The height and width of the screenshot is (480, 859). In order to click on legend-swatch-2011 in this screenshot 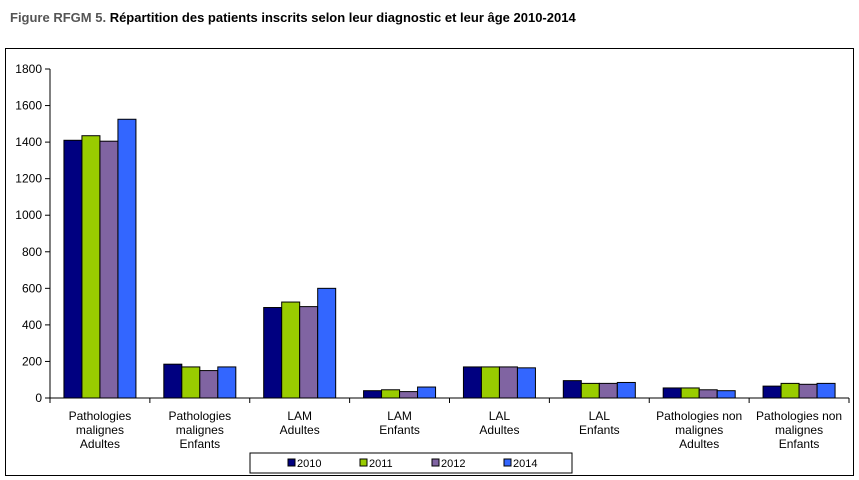, I will do `click(363, 462)`.